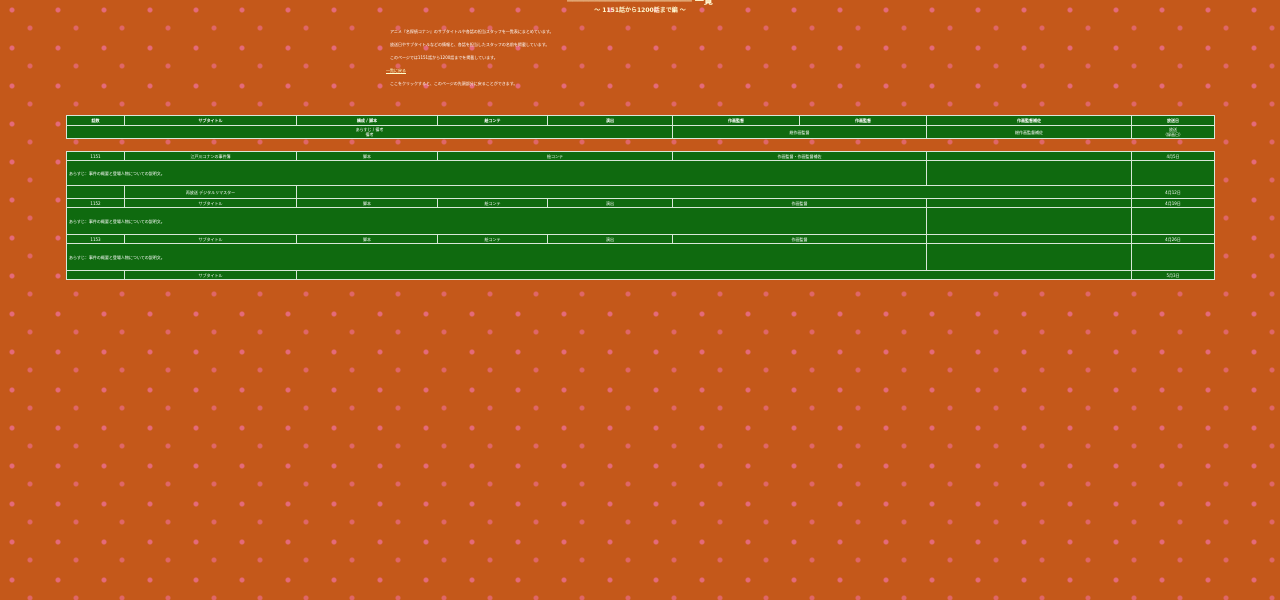  I want to click on intro-p2: 放送日やサブタイトルなどの情報と、各話を担当したスタッフの名前を掲載しています。, so click(468, 44).